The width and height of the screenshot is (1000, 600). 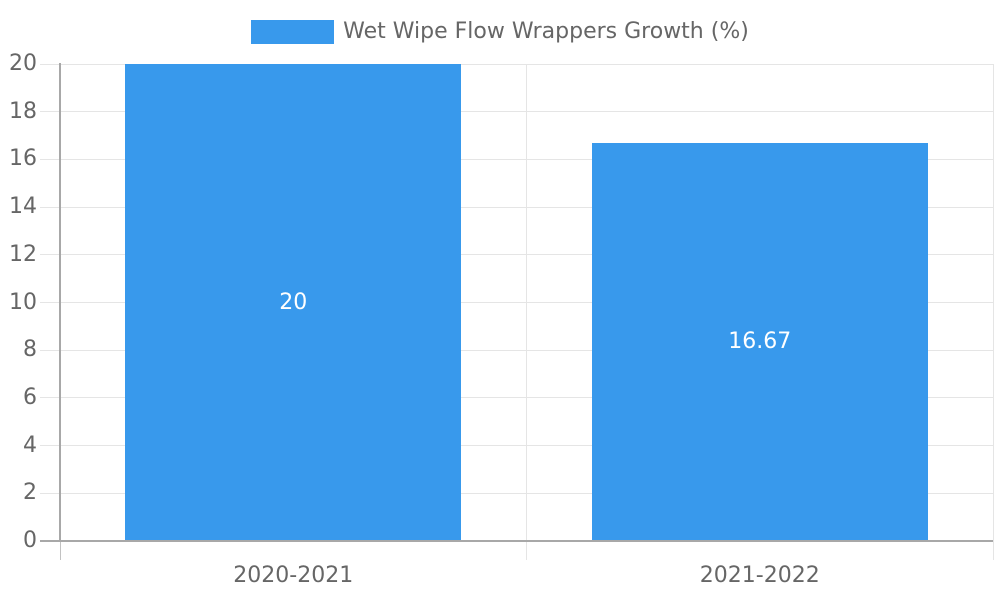 I want to click on y-axis-tick-label: 0, so click(x=30, y=540).